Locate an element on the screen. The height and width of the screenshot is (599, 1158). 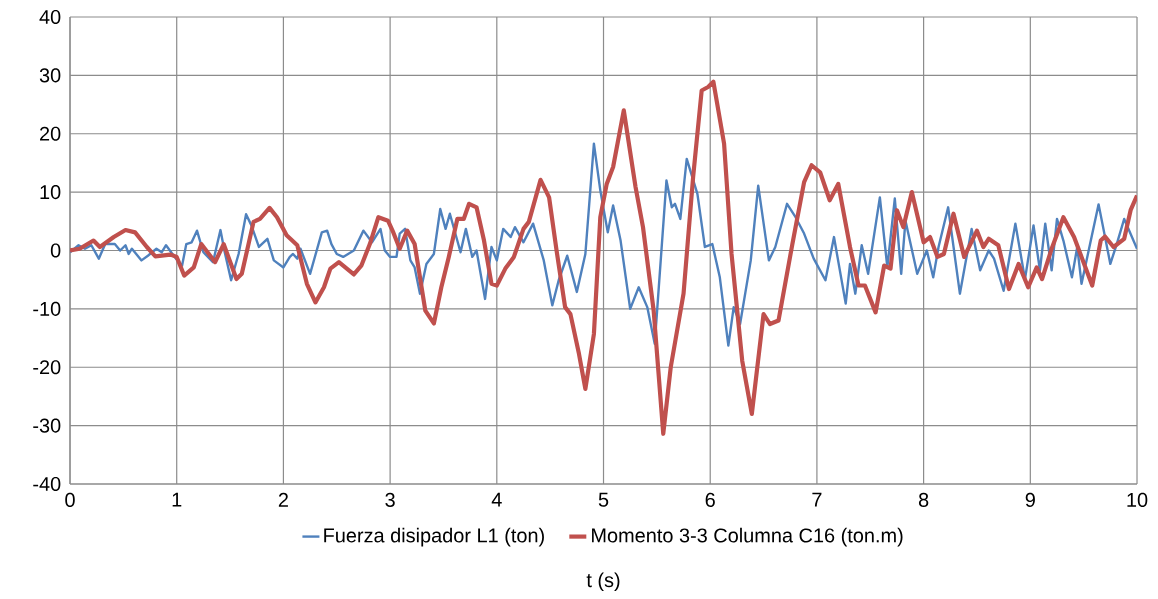
x-tick-label: 8 is located at coordinates (923, 499).